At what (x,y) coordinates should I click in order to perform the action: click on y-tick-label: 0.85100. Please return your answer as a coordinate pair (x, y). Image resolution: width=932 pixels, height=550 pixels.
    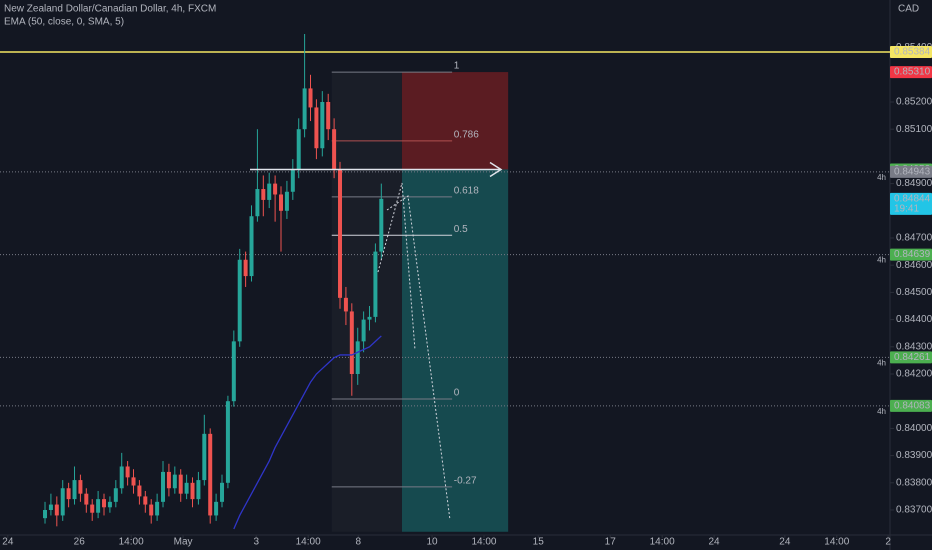
    Looking at the image, I should click on (914, 129).